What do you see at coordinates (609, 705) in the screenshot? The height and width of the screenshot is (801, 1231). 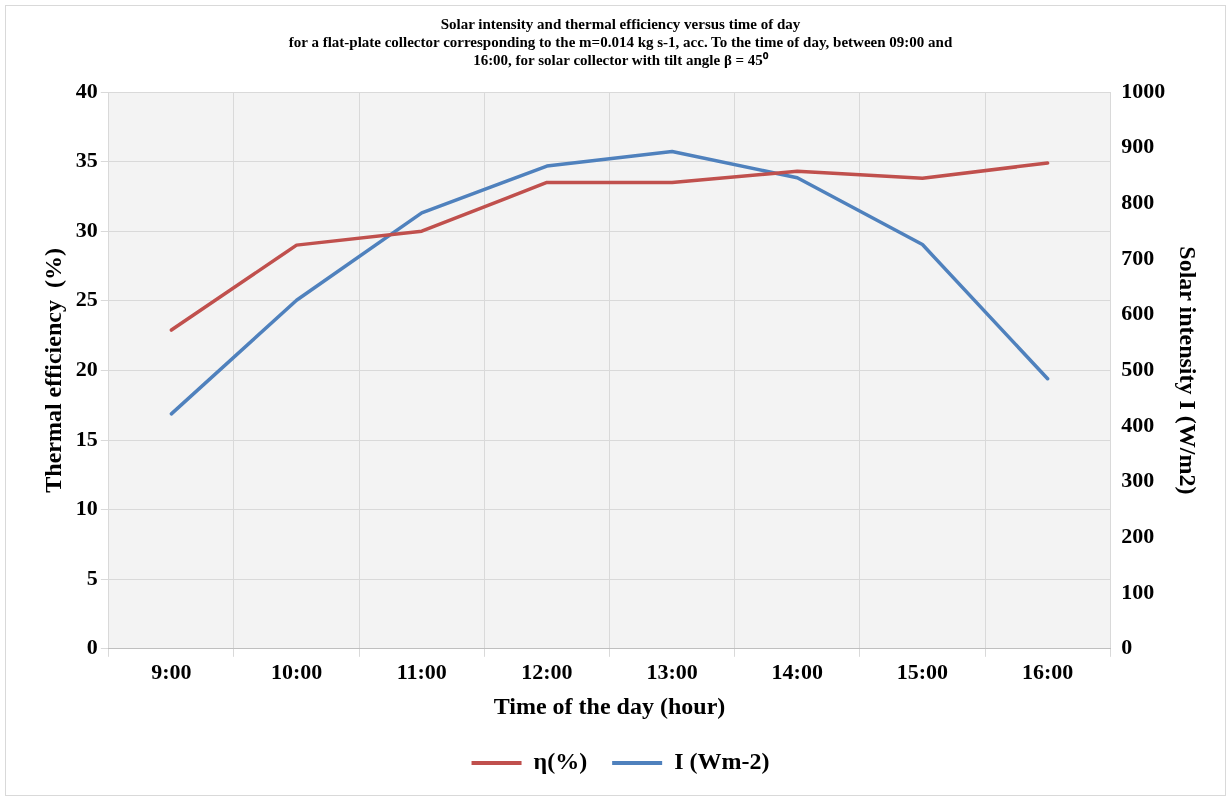 I see `x-axis-title: Time of the day (hour)` at bounding box center [609, 705].